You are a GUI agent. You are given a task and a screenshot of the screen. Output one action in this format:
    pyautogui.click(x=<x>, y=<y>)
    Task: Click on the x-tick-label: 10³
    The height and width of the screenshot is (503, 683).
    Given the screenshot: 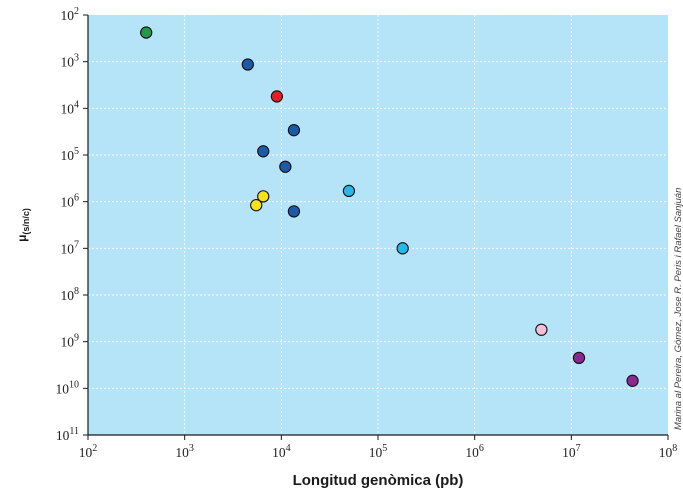 What is the action you would take?
    pyautogui.click(x=184, y=451)
    